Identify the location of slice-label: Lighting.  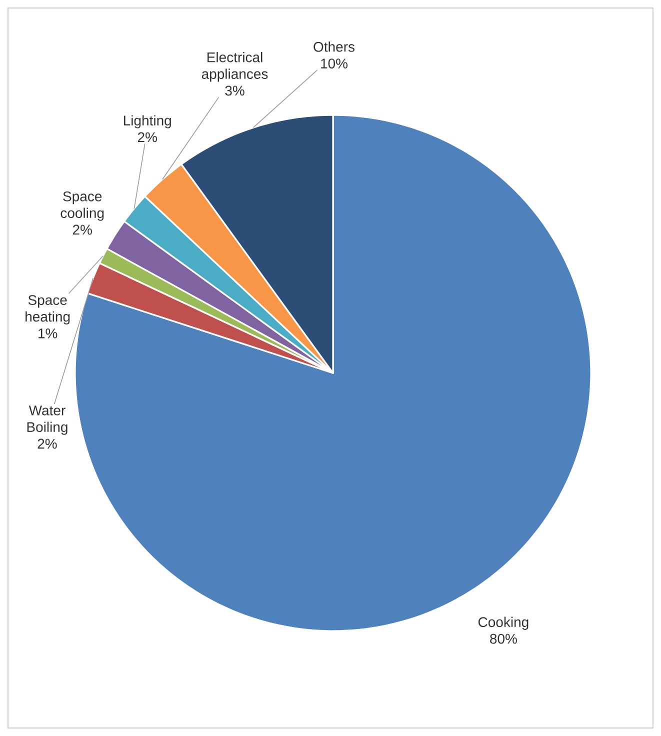
(147, 121).